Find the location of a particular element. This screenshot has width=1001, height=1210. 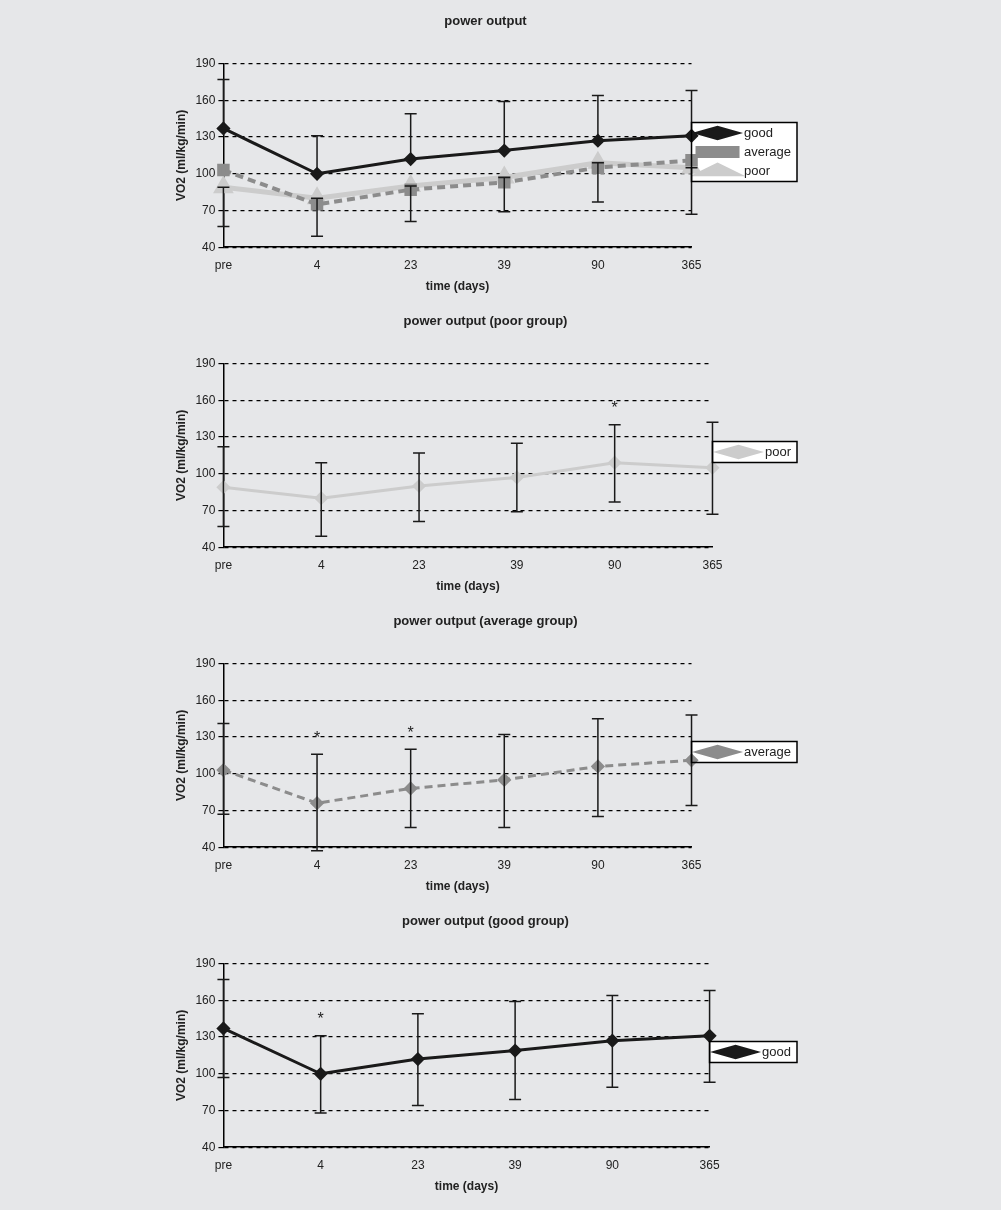

chart-title: power output (good group) is located at coordinates (485, 921).